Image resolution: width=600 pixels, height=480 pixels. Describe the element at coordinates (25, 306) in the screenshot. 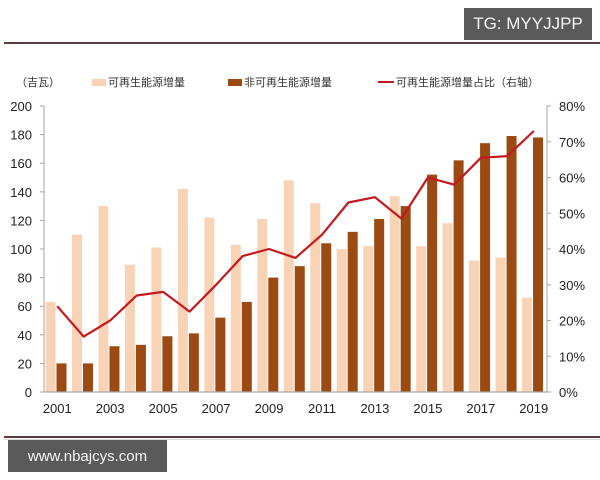

I see `left-tick-label: 60` at that location.